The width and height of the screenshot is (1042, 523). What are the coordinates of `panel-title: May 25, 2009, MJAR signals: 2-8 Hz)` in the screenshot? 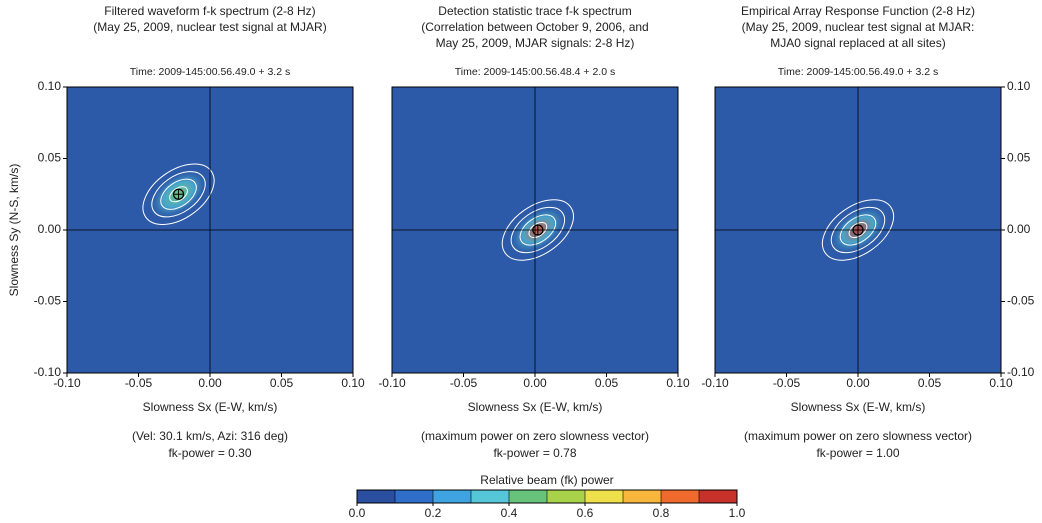 It's located at (535, 43).